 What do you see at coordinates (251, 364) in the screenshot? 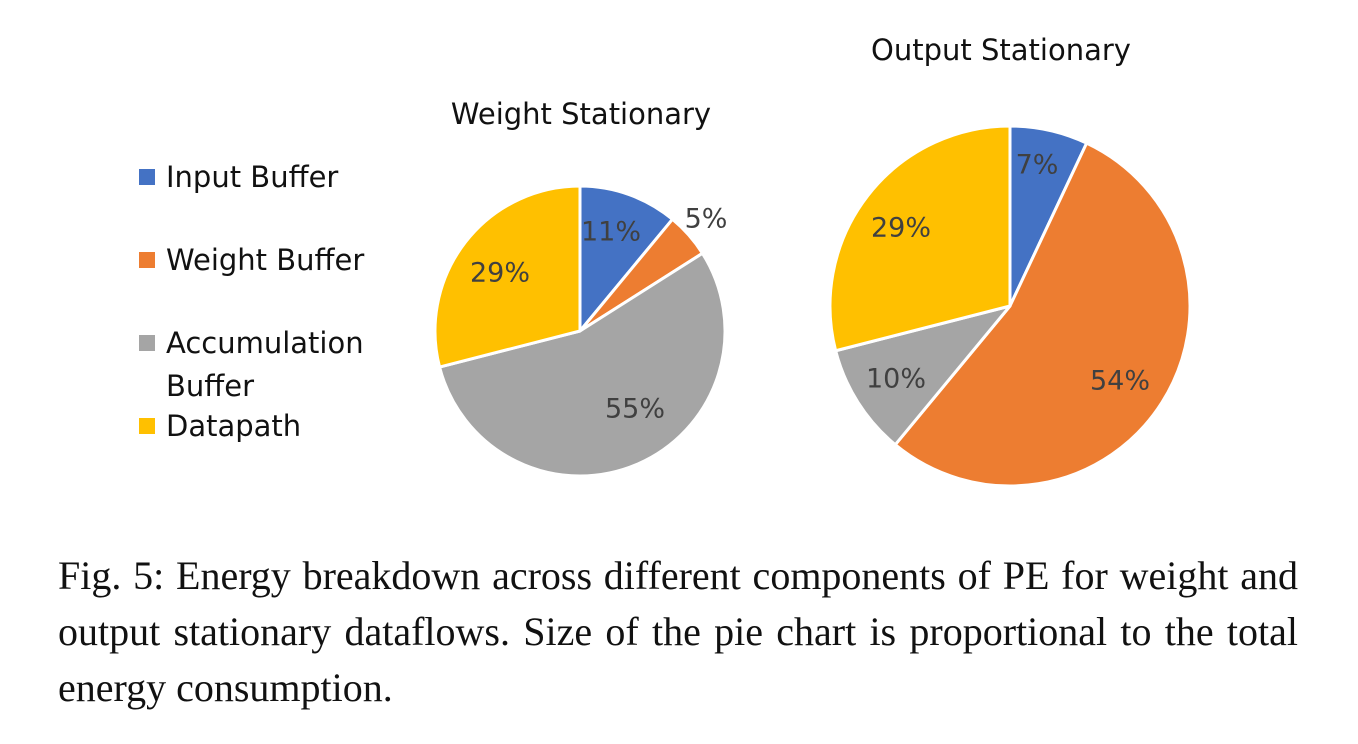
I see `legend-item-accumulation-buffer: Accumulation Buffer` at bounding box center [251, 364].